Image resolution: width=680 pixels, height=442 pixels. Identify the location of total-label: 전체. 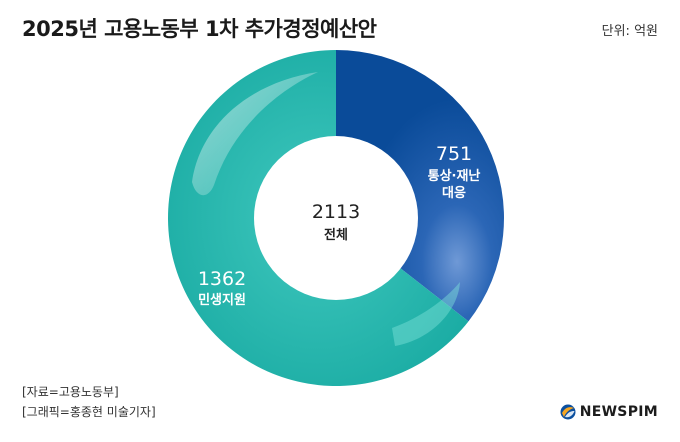
(336, 235).